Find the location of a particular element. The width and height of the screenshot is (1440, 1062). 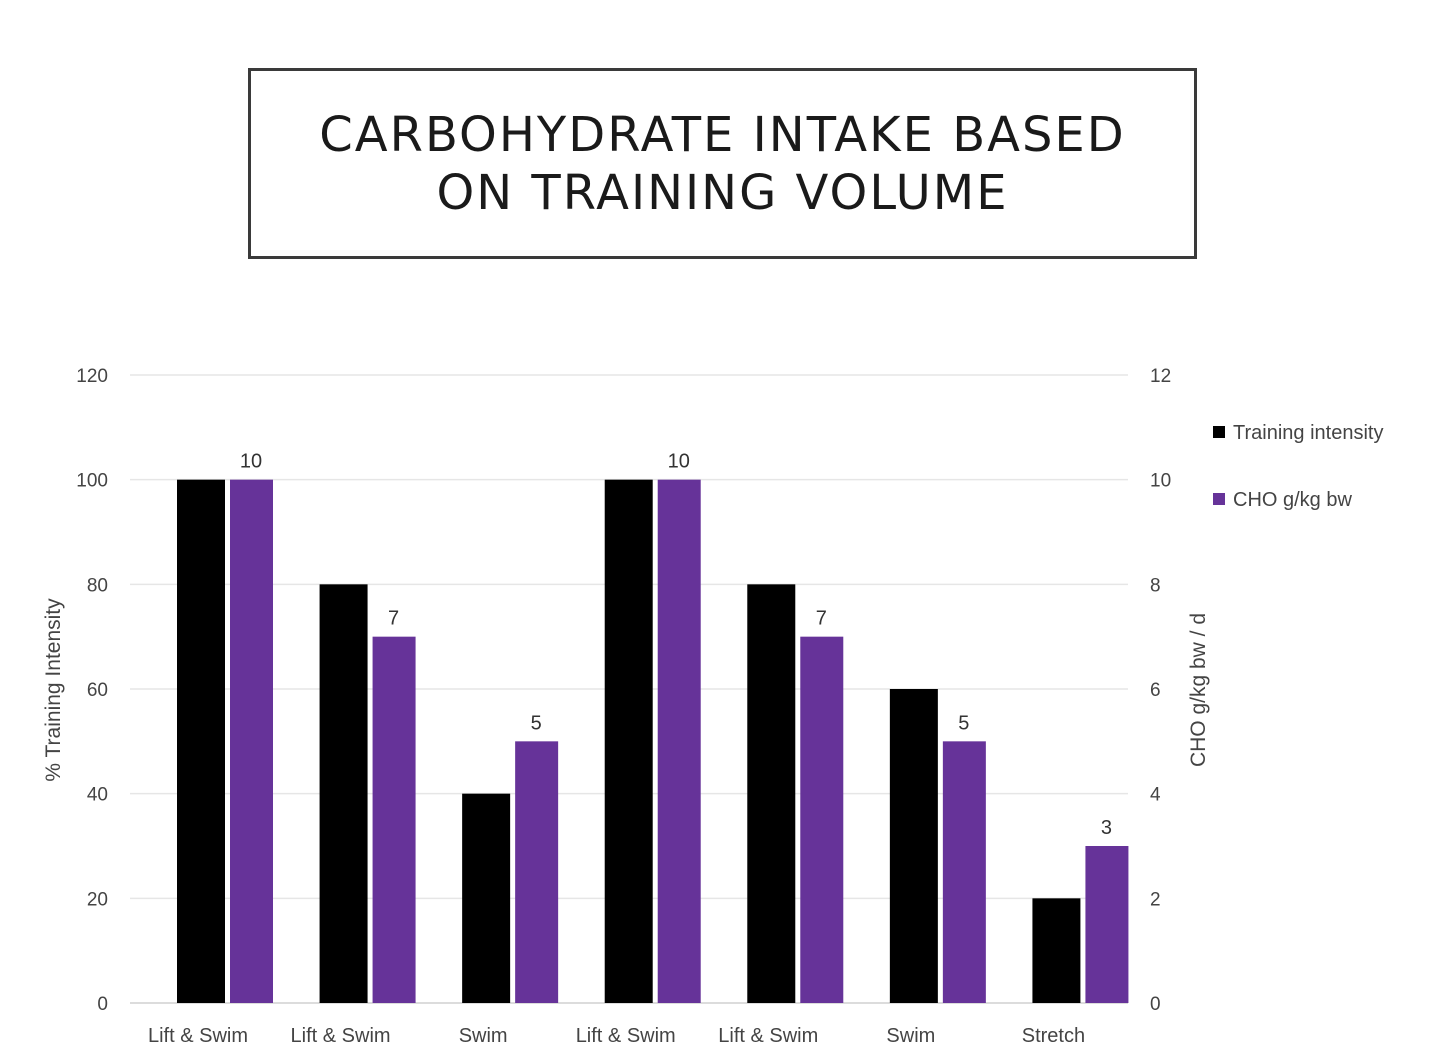

y-right-axis-label: CHO g/kg bw / d is located at coordinates (1198, 690).